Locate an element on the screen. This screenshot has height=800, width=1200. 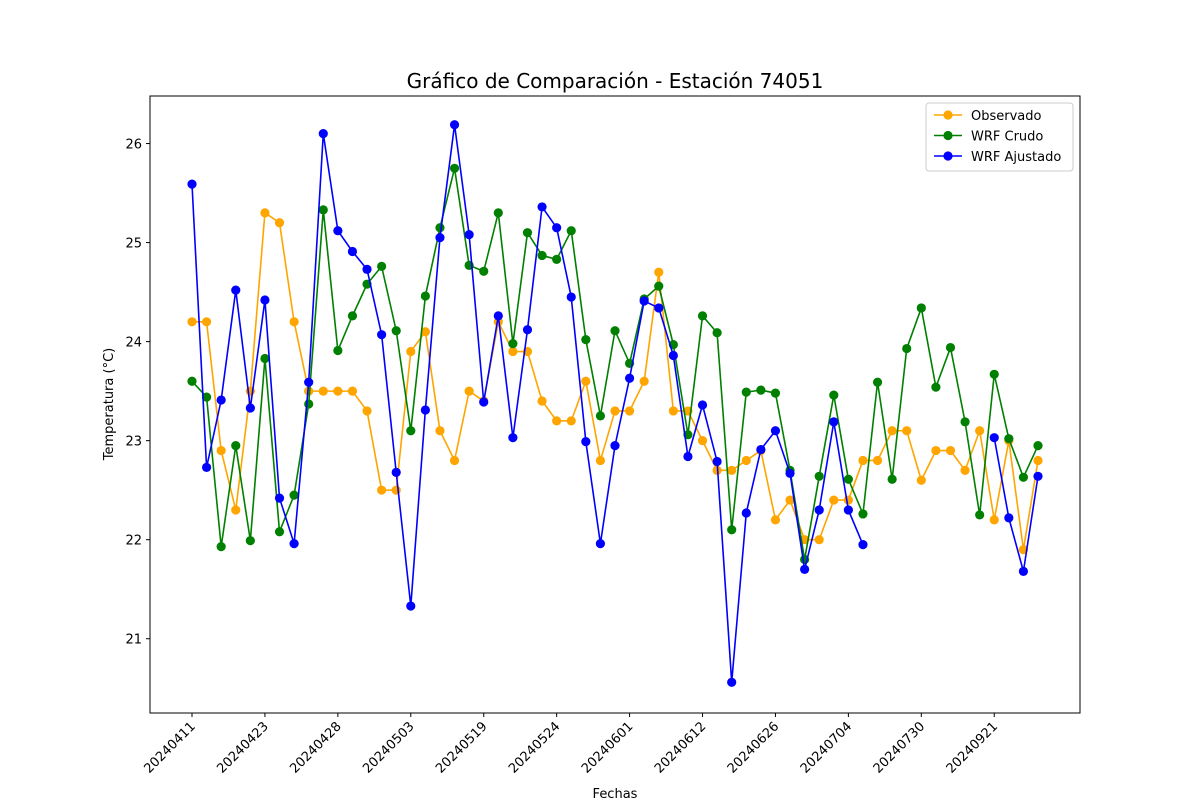
x-tick-label: 20240626 is located at coordinates (753, 747).